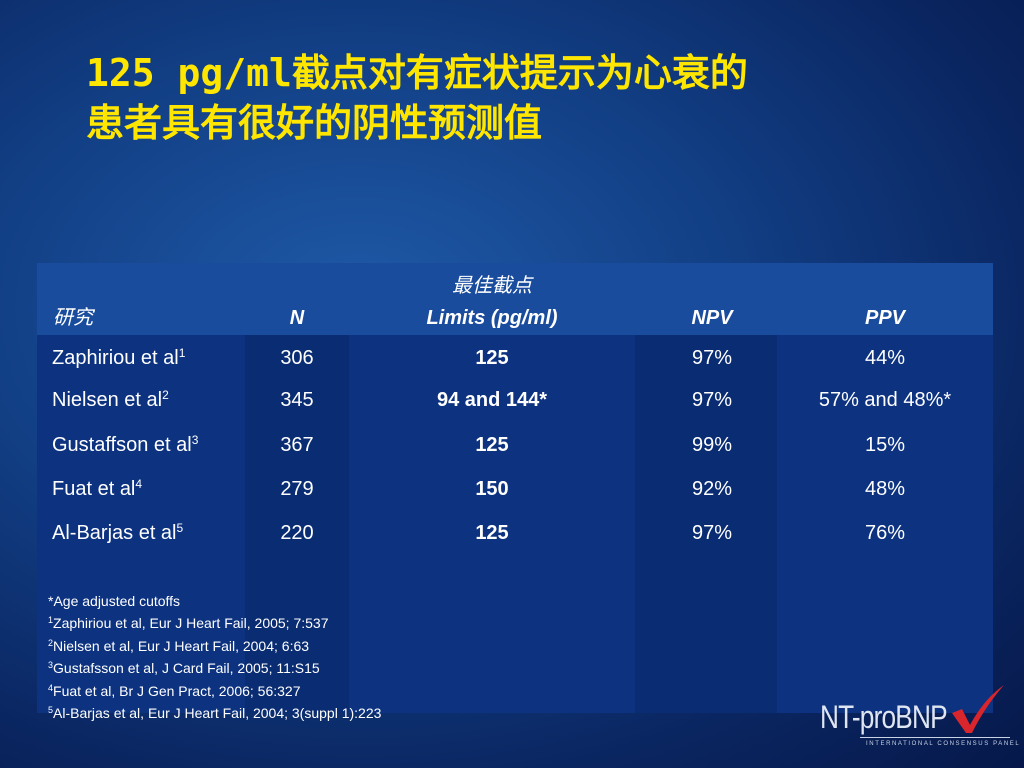 This screenshot has width=1024, height=768. What do you see at coordinates (114, 601) in the screenshot?
I see `footnote-age-adjusted: *Age adjusted cutoffs` at bounding box center [114, 601].